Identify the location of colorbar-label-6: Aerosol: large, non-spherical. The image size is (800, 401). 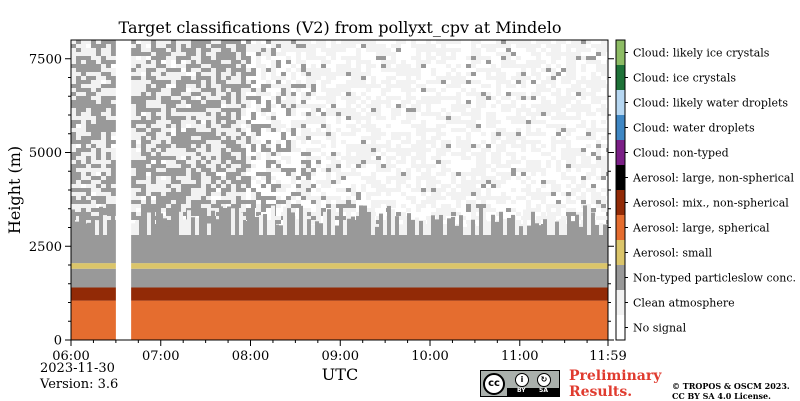
(713, 178).